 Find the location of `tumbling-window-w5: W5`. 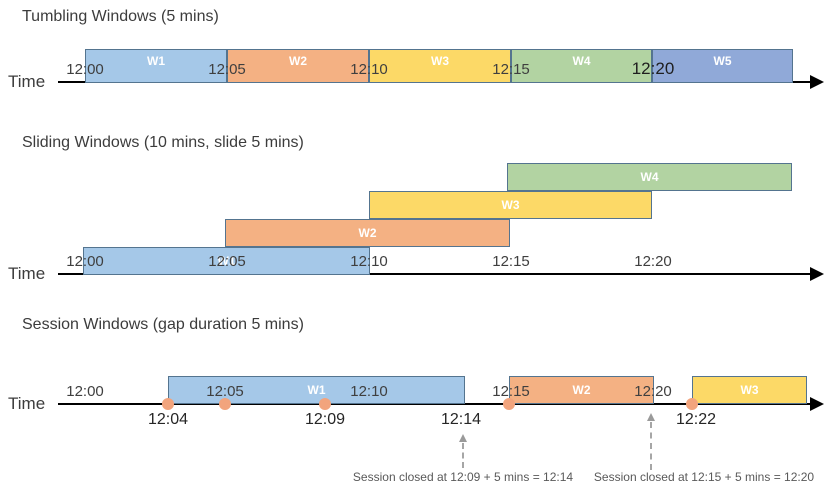

tumbling-window-w5: W5 is located at coordinates (722, 66).